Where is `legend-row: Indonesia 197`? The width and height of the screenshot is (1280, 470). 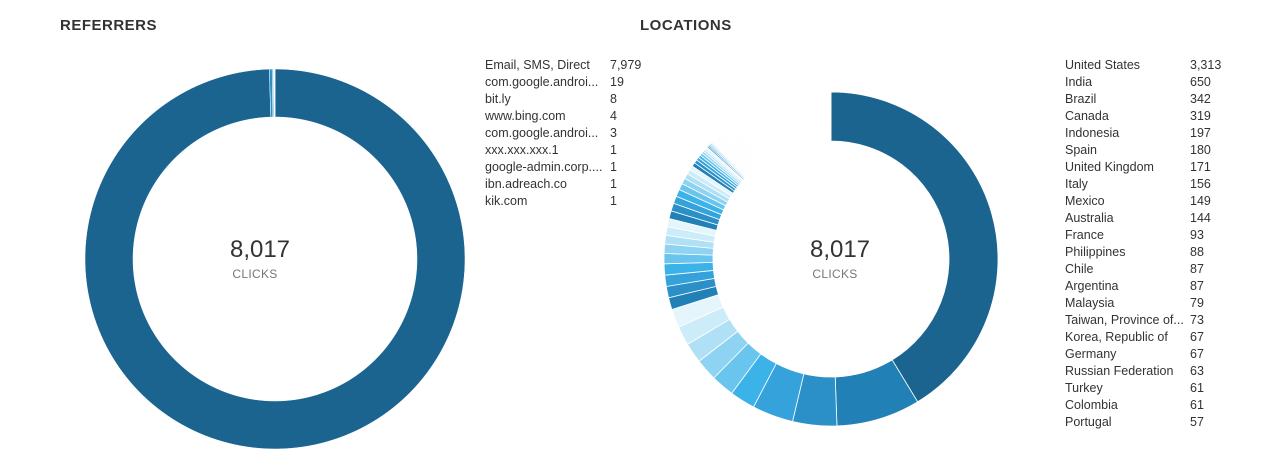
legend-row: Indonesia 197 is located at coordinates (1155, 133).